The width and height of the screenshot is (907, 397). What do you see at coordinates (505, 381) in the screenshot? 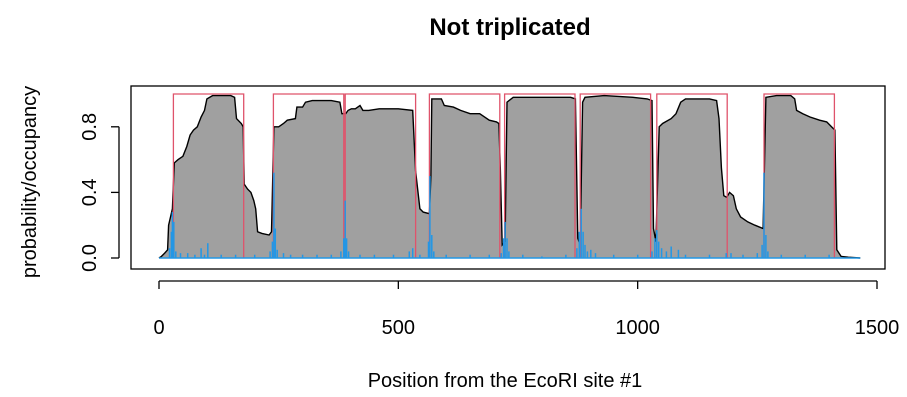
I see `x-axis-label: Position from the EcoRI site #1` at bounding box center [505, 381].